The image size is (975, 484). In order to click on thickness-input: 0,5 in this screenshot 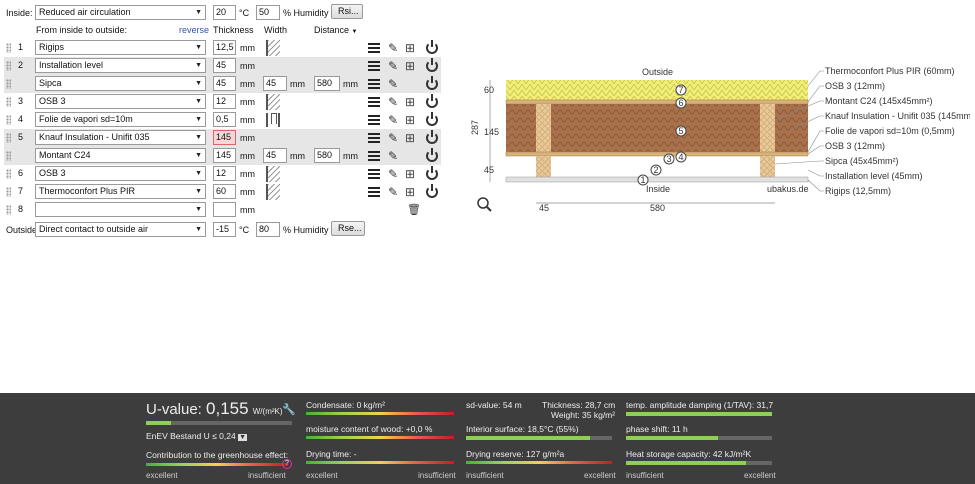, I will do `click(224, 119)`.